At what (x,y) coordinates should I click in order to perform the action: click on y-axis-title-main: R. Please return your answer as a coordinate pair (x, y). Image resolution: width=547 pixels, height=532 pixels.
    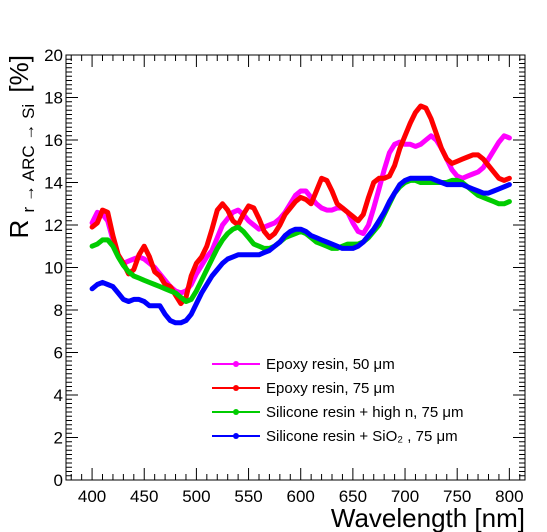
    Looking at the image, I should click on (19, 229).